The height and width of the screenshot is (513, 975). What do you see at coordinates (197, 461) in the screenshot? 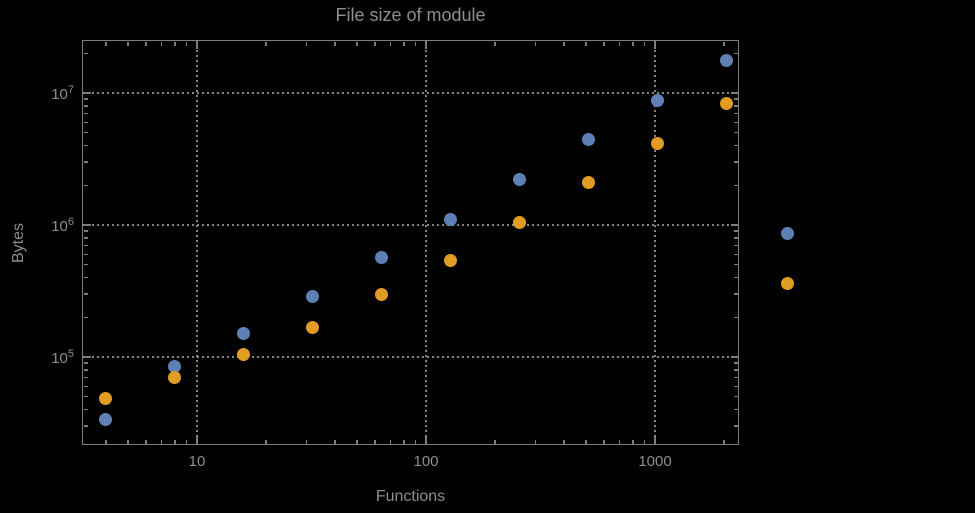
I see `x-tick-label: 10` at bounding box center [197, 461].